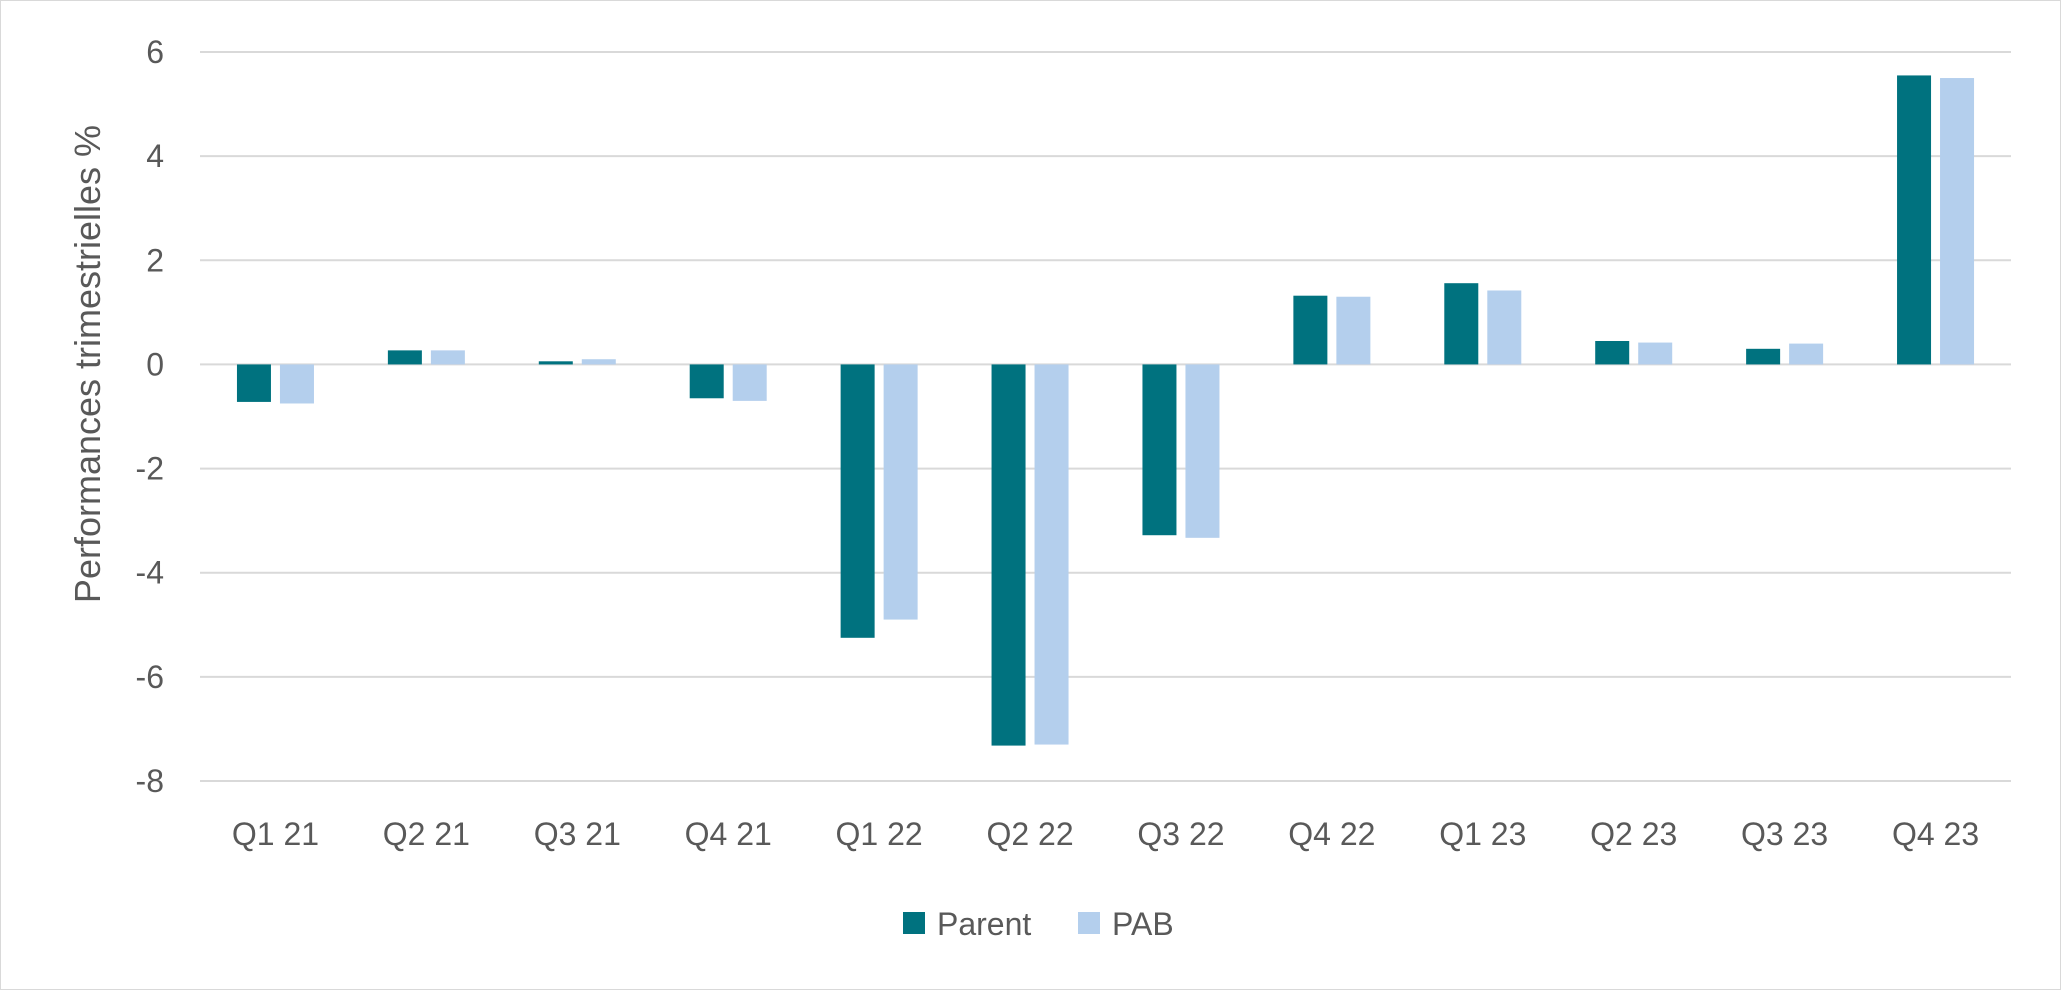  I want to click on x-tick-label: Q3 22, so click(1180, 834).